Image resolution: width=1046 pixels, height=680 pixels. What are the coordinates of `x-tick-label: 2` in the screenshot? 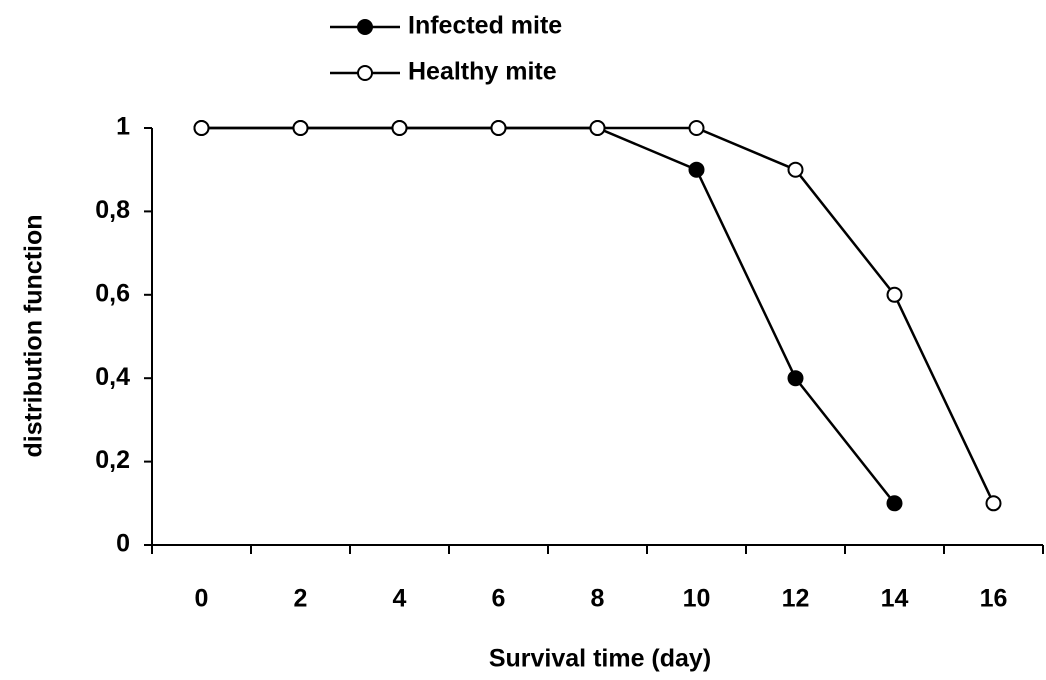 It's located at (301, 599).